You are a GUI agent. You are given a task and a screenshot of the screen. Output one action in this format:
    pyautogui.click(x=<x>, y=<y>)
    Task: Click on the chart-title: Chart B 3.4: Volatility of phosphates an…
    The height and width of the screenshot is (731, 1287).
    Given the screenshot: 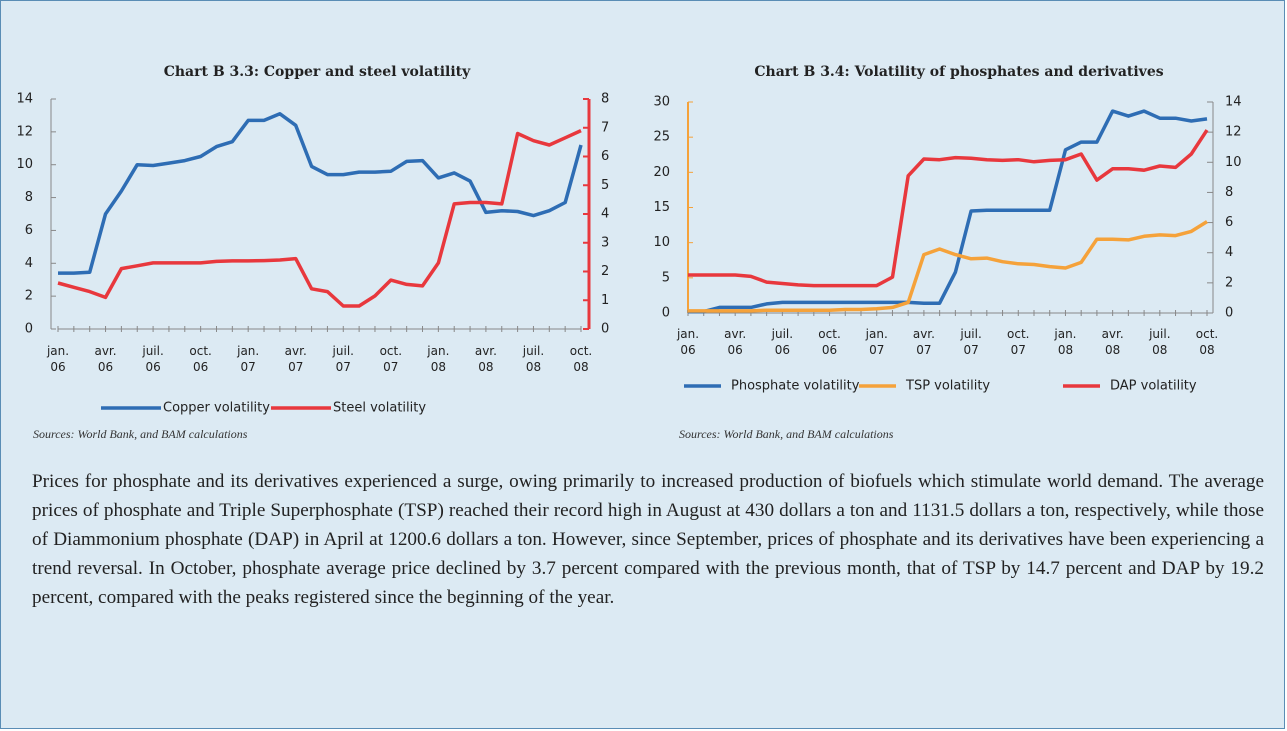 What is the action you would take?
    pyautogui.click(x=958, y=72)
    